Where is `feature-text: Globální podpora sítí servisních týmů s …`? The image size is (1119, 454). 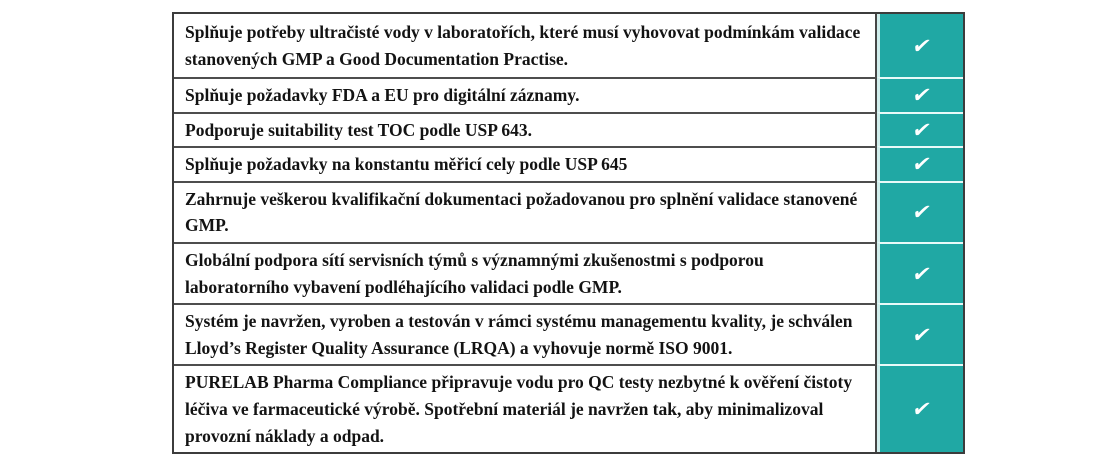 feature-text: Globální podpora sítí servisních týmů s … is located at coordinates (525, 272).